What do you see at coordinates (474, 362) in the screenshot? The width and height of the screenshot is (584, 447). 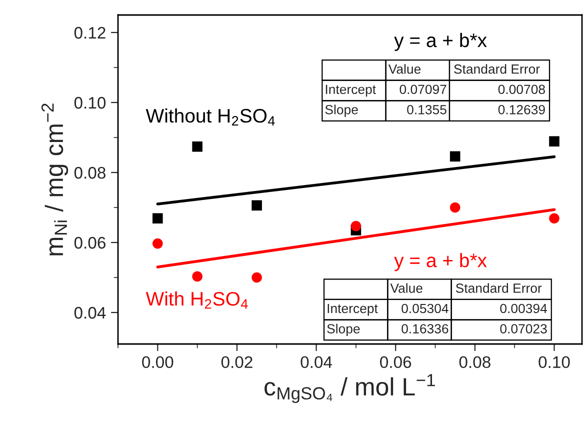 I see `x-tick-label: 0.08` at bounding box center [474, 362].